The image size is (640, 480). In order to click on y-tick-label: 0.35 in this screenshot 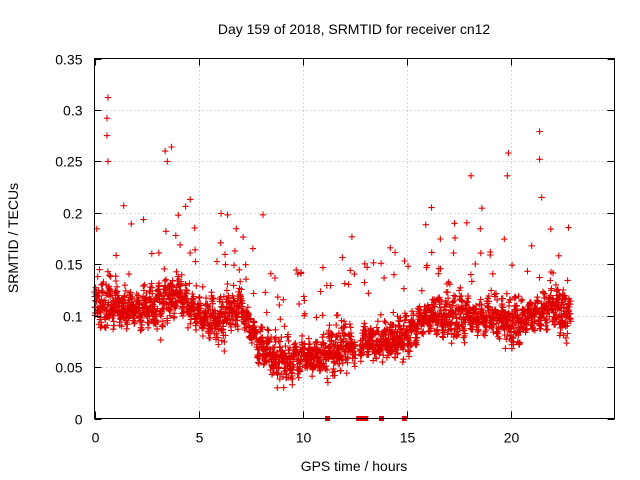, I will do `click(68, 60)`.